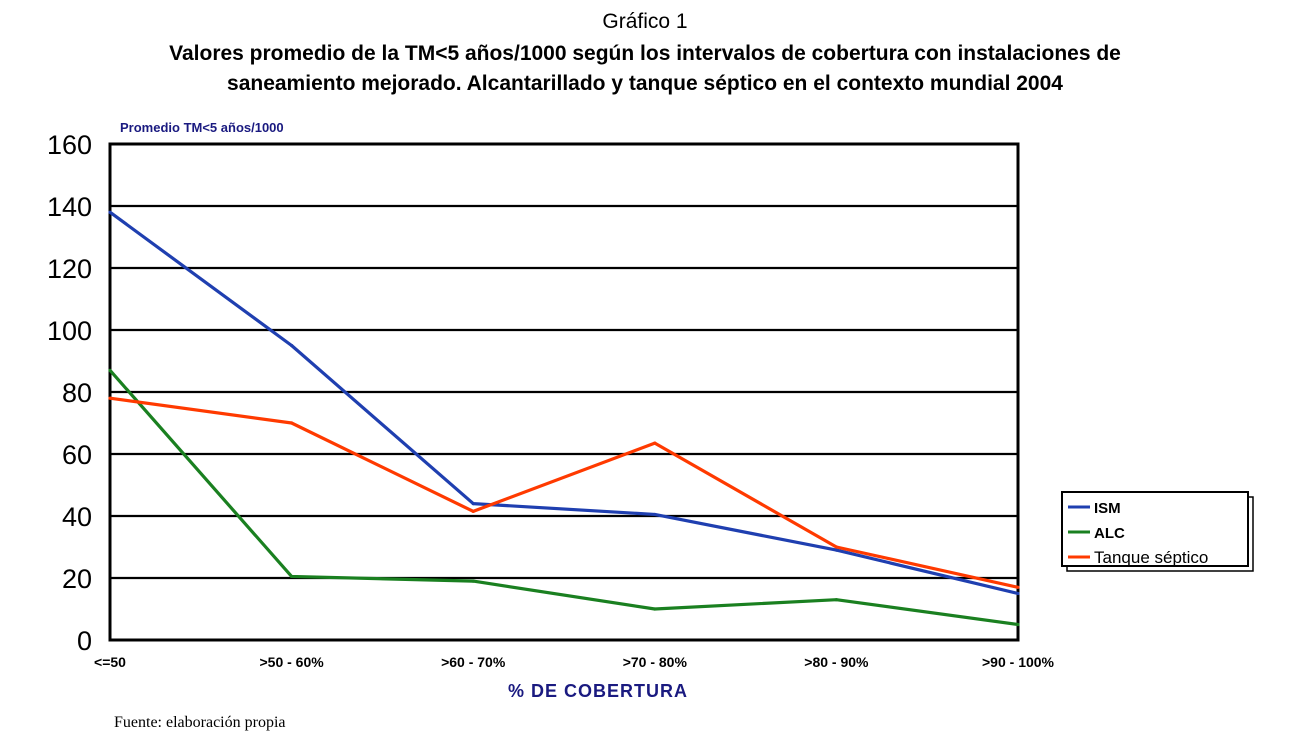 The height and width of the screenshot is (741, 1301). Describe the element at coordinates (77, 579) in the screenshot. I see `y-tick-label: 20` at that location.